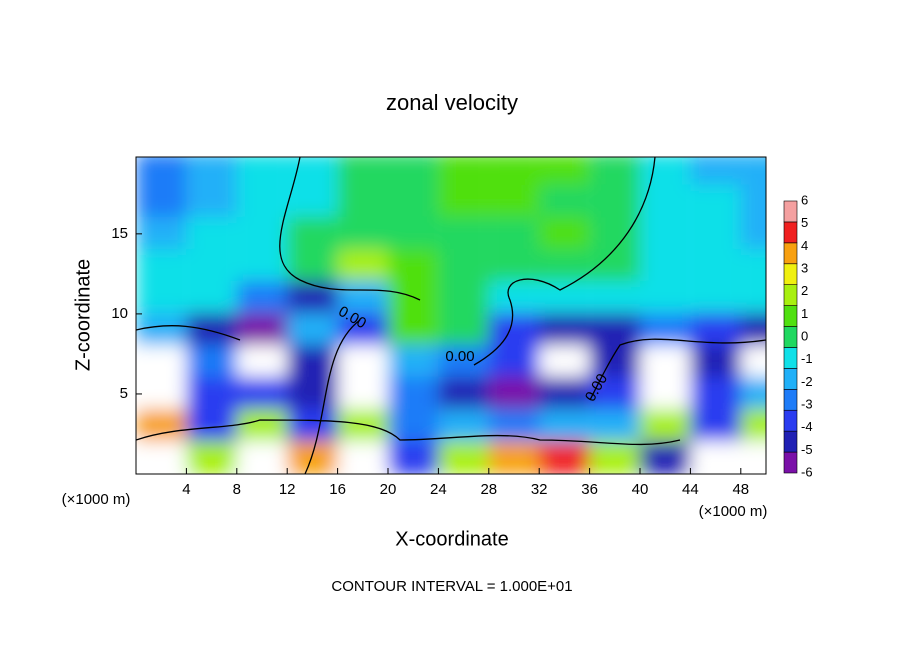 This screenshot has height=659, width=904. What do you see at coordinates (807, 471) in the screenshot?
I see `colorbar-label: -6` at bounding box center [807, 471].